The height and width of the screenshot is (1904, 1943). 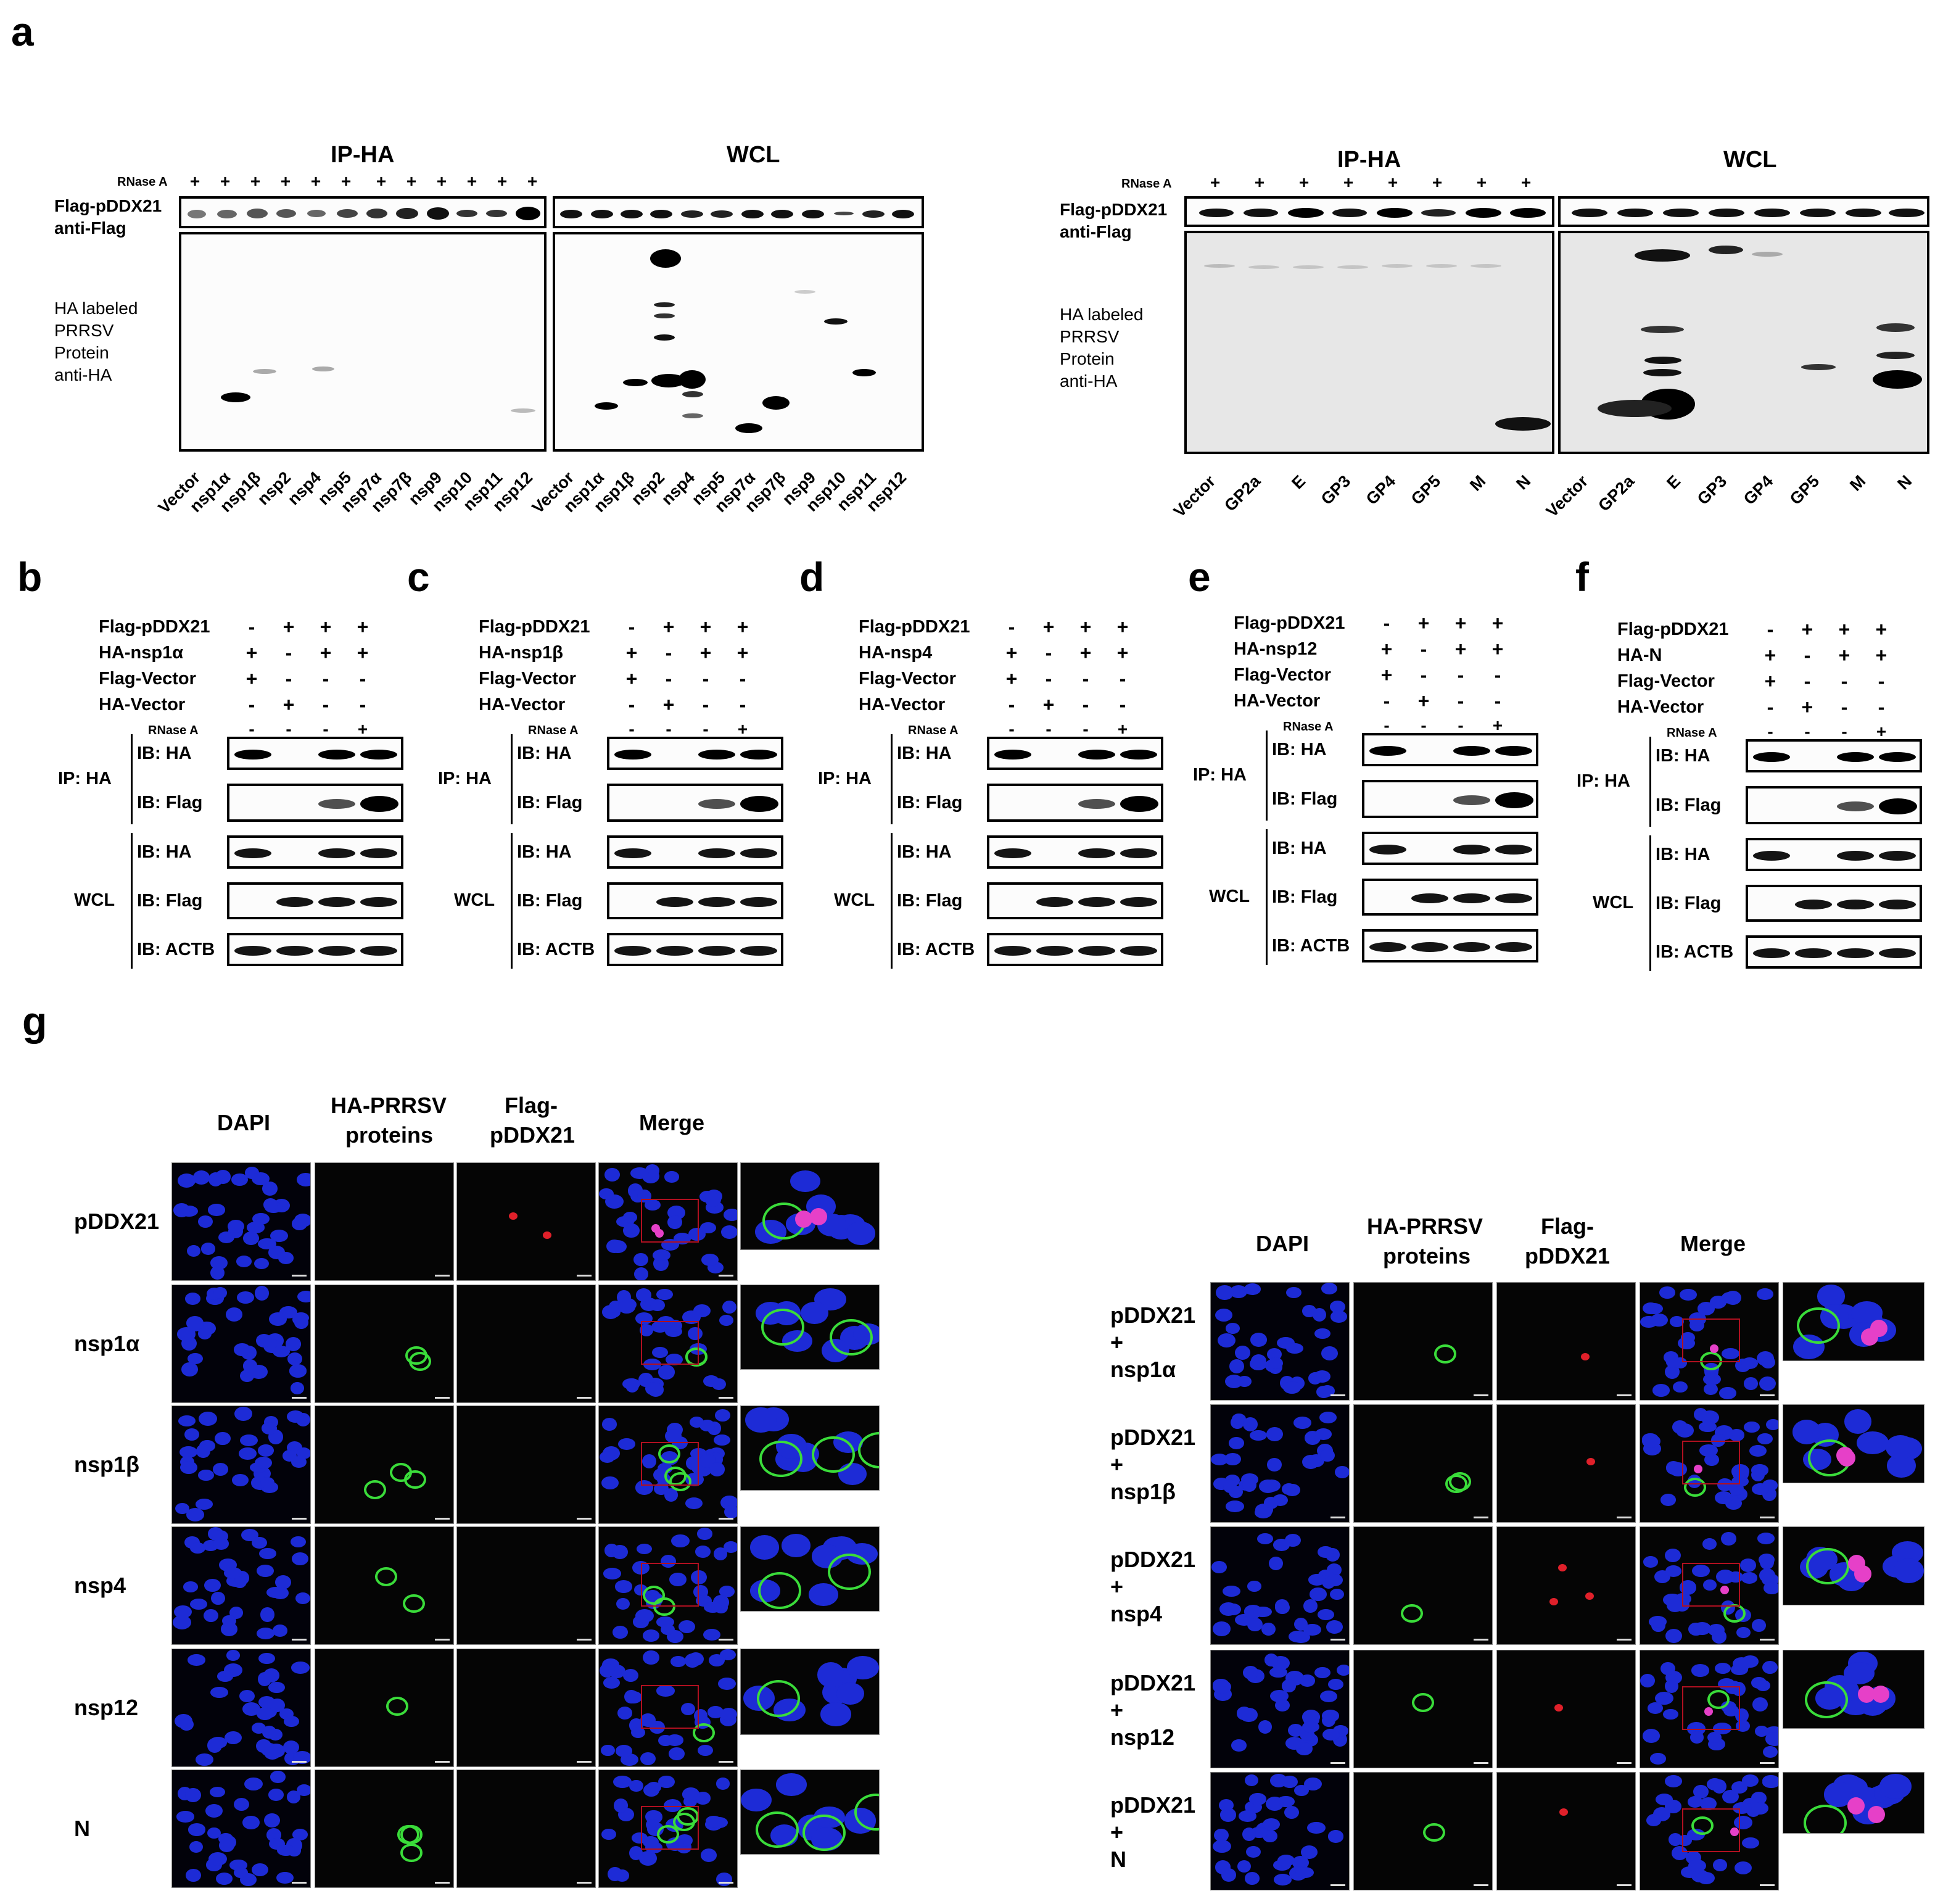 What do you see at coordinates (96, 308) in the screenshot?
I see `ha-label-1: HA labeled` at bounding box center [96, 308].